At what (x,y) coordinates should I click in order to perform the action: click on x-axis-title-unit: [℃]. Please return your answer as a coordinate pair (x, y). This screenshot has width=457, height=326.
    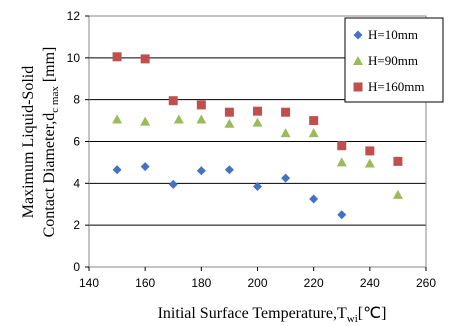
    Looking at the image, I should click on (372, 313).